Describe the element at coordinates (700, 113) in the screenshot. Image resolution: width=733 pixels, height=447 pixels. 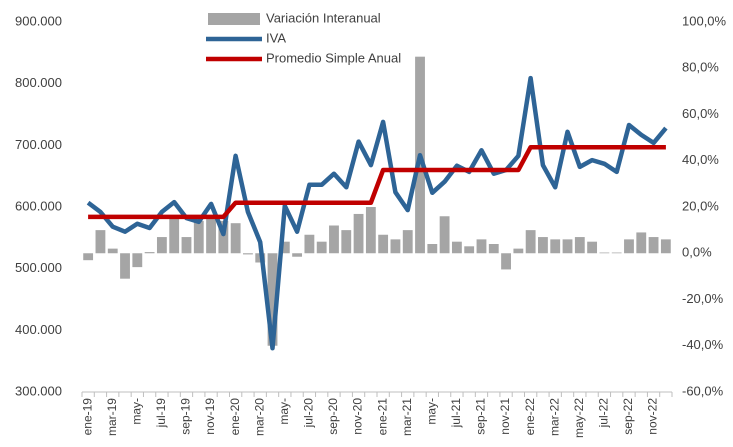
I see `y2-tick-label: 60,0%` at that location.